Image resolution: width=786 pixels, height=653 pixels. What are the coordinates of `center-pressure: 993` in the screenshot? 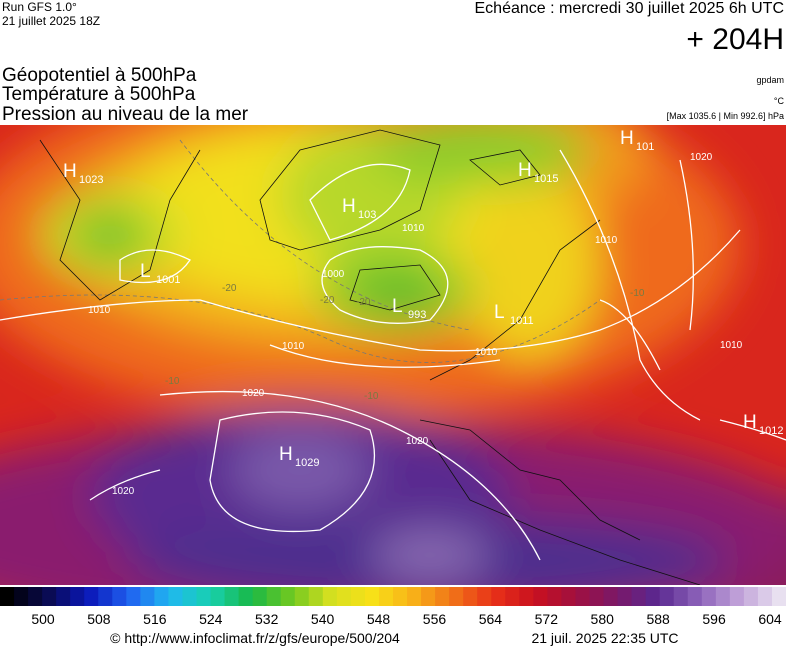 It's located at (417, 315).